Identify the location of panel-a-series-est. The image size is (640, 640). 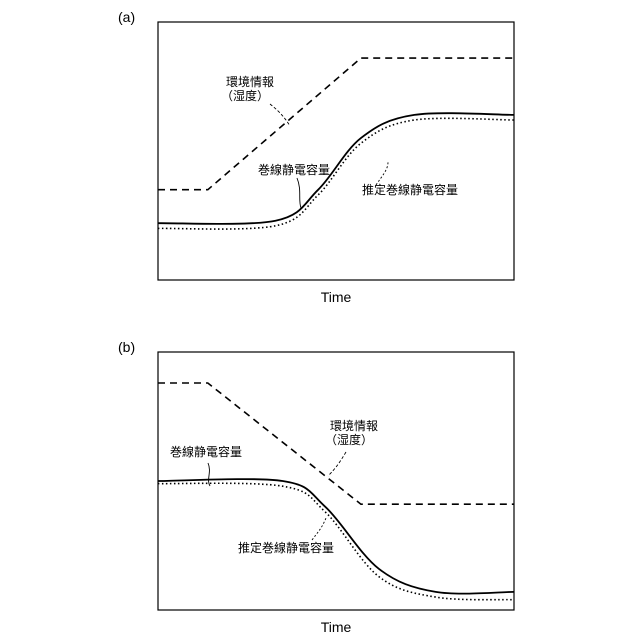
(336, 173).